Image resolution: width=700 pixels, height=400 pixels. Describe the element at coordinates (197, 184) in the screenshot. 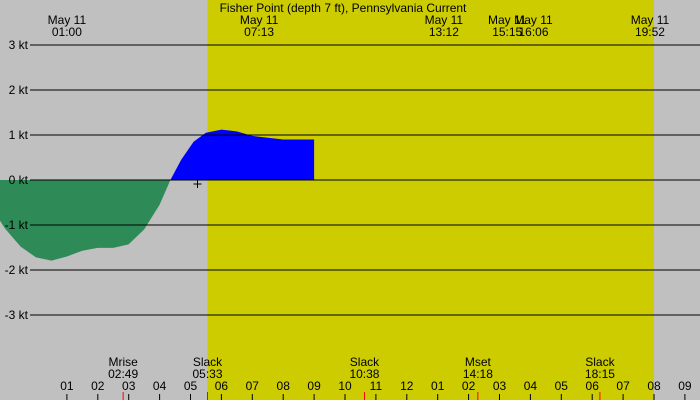

I see `slack-marker` at that location.